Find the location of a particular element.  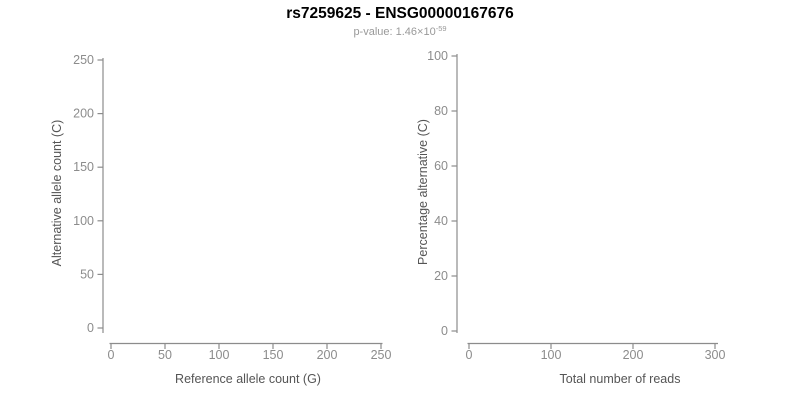

y-tick-label: 20 is located at coordinates (441, 276).